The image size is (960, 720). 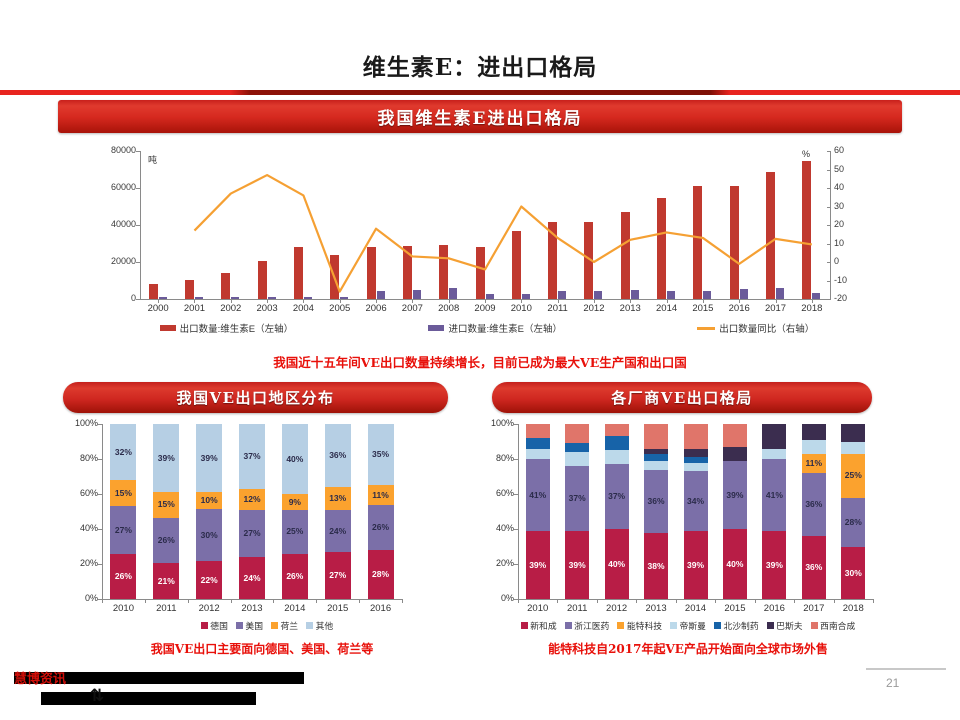 What do you see at coordinates (337, 530) in the screenshot?
I see `stacked-segment: 24%` at bounding box center [337, 530].